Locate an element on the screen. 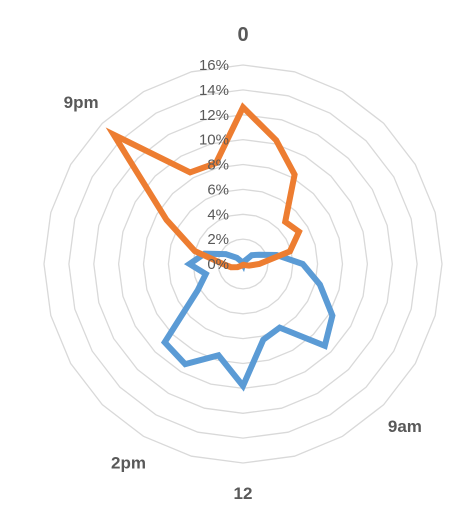 This screenshot has height=518, width=476. radial-tick-label: 6% is located at coordinates (218, 189).